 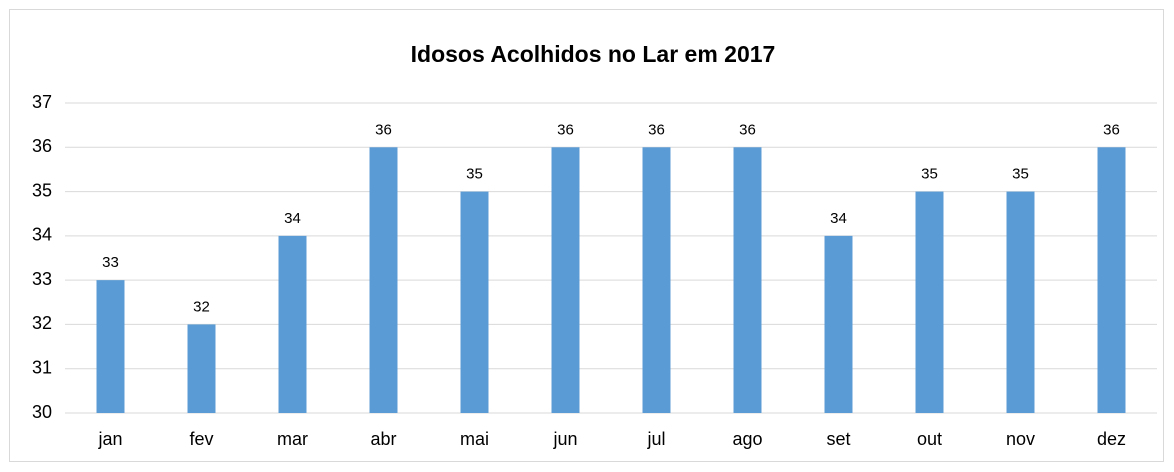 What do you see at coordinates (42, 102) in the screenshot?
I see `y-tick-label: 37` at bounding box center [42, 102].